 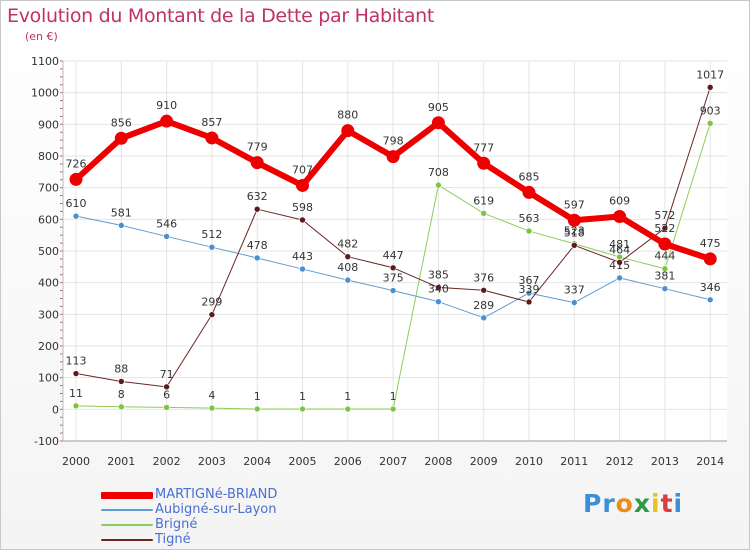 I want to click on legend-label-aubigne-sur-layon: Aubigné-sur-Layon, so click(x=216, y=509).